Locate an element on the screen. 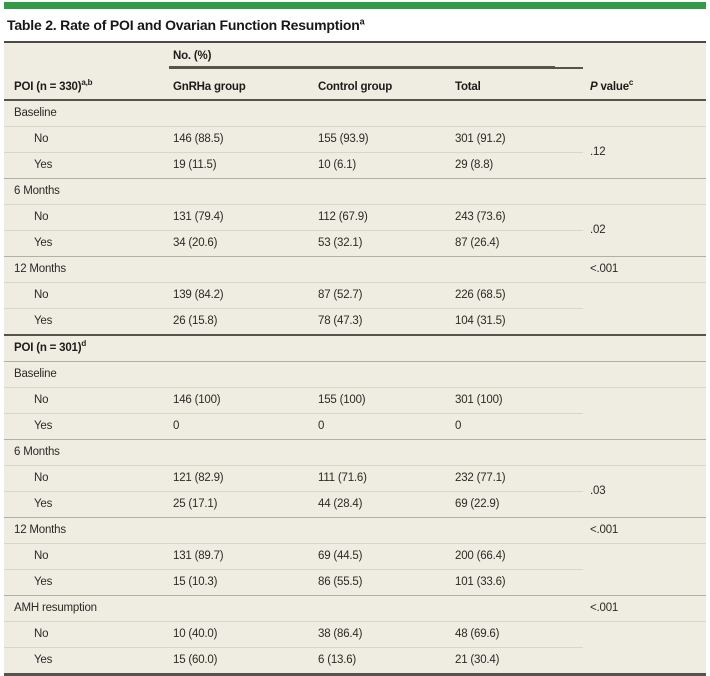 This screenshot has height=676, width=710. section-row: 6 Months is located at coordinates (355, 452).